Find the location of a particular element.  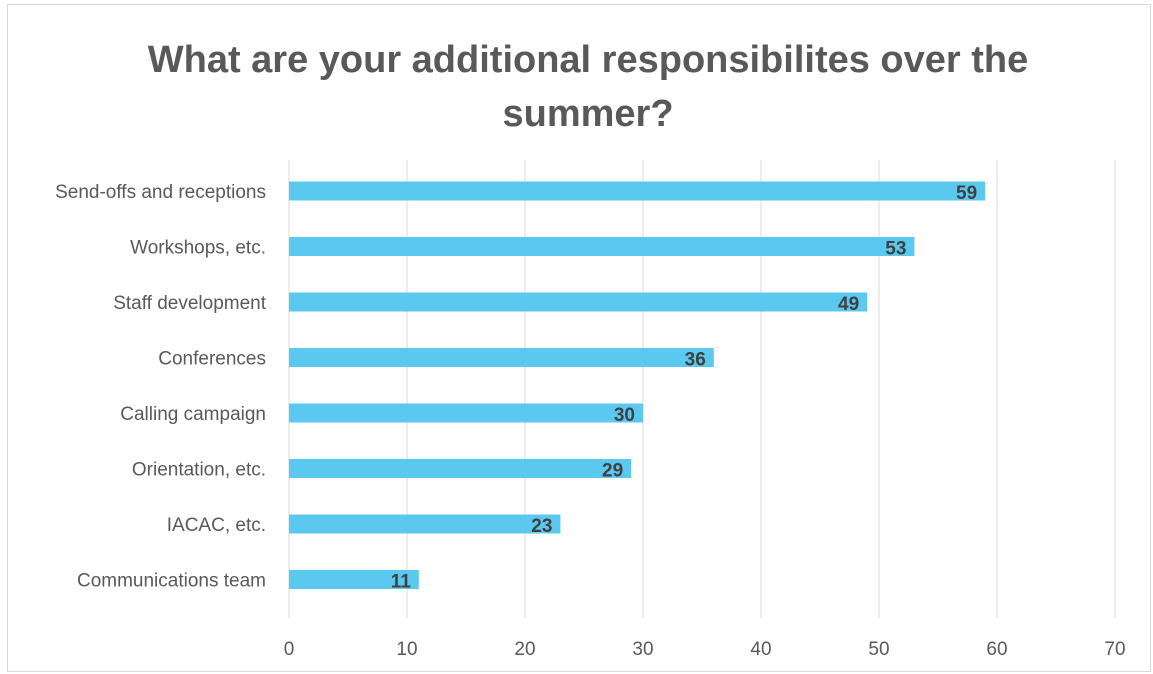

category-label-2: Workshops, etc. is located at coordinates (198, 248).